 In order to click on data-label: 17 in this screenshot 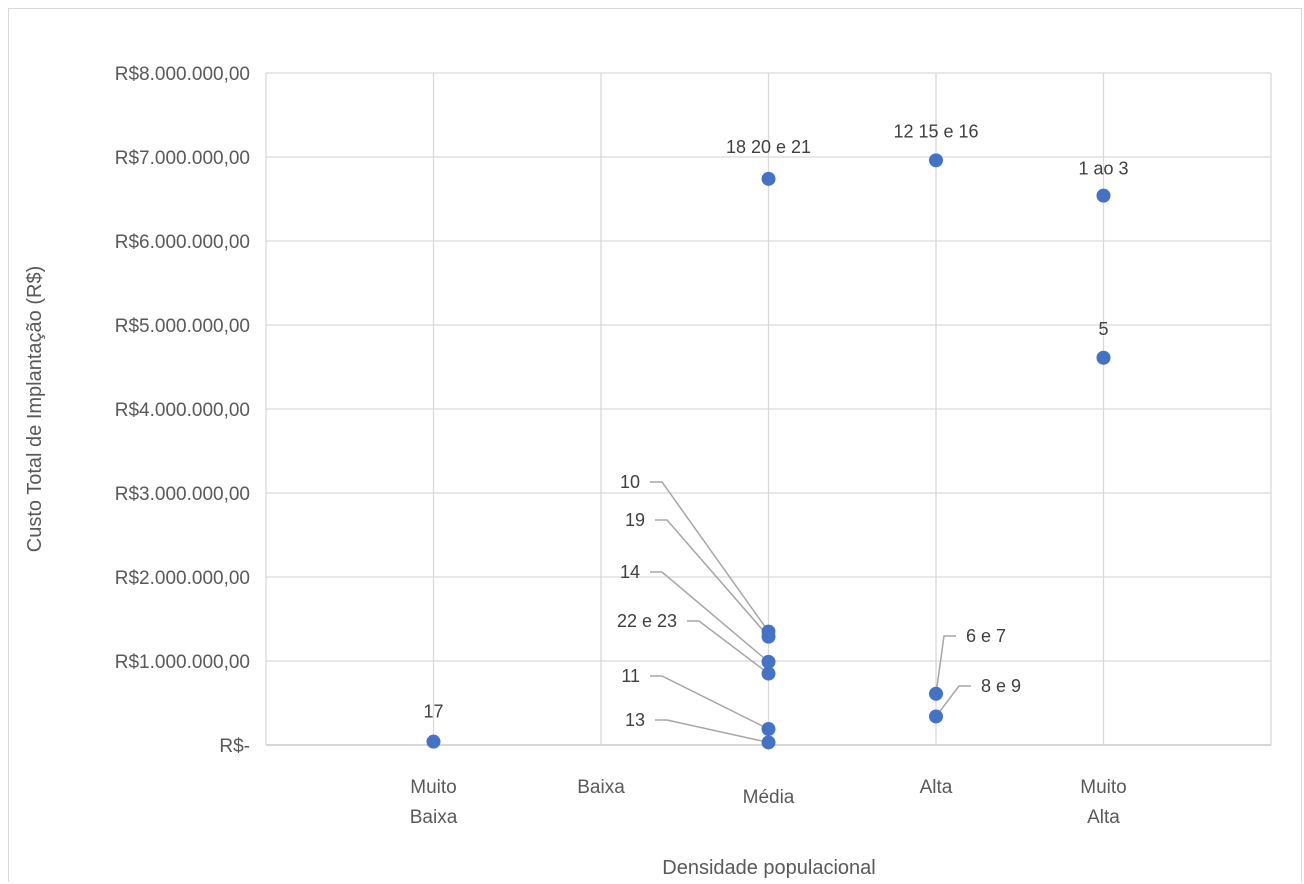, I will do `click(433, 712)`.